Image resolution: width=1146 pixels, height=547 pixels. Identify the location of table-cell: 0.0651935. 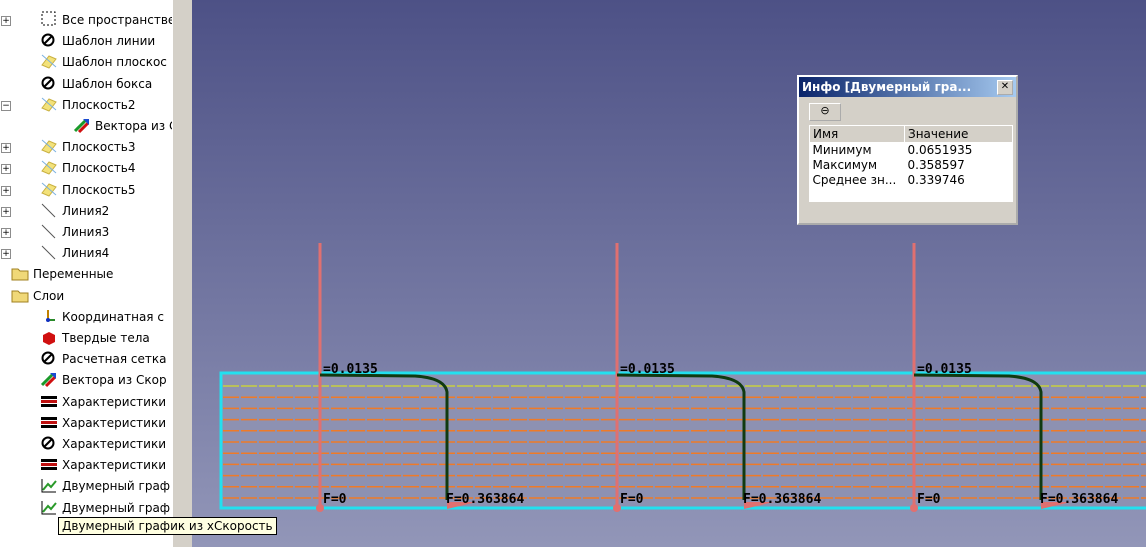
(940, 150).